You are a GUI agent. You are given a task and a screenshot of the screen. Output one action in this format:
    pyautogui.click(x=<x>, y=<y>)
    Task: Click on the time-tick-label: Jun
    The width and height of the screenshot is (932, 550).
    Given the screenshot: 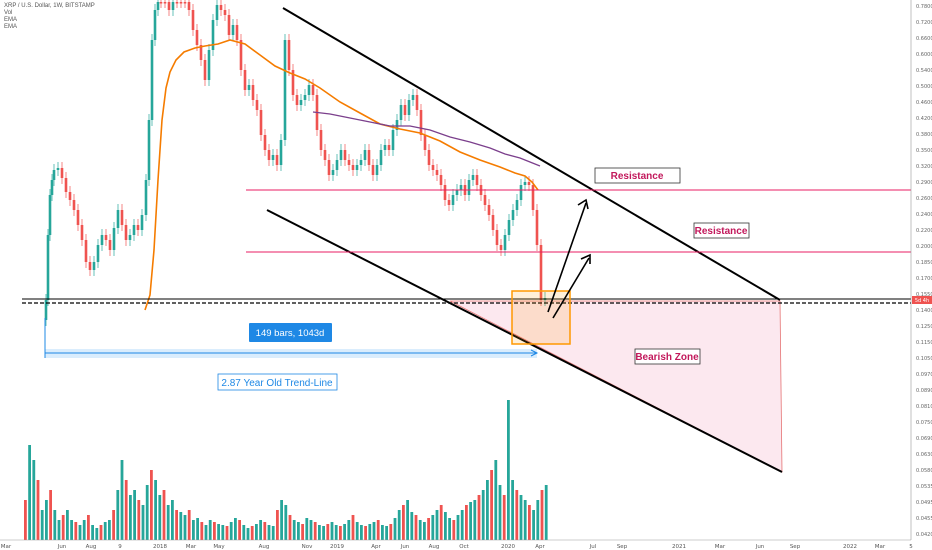 What is the action you would take?
    pyautogui.click(x=405, y=547)
    